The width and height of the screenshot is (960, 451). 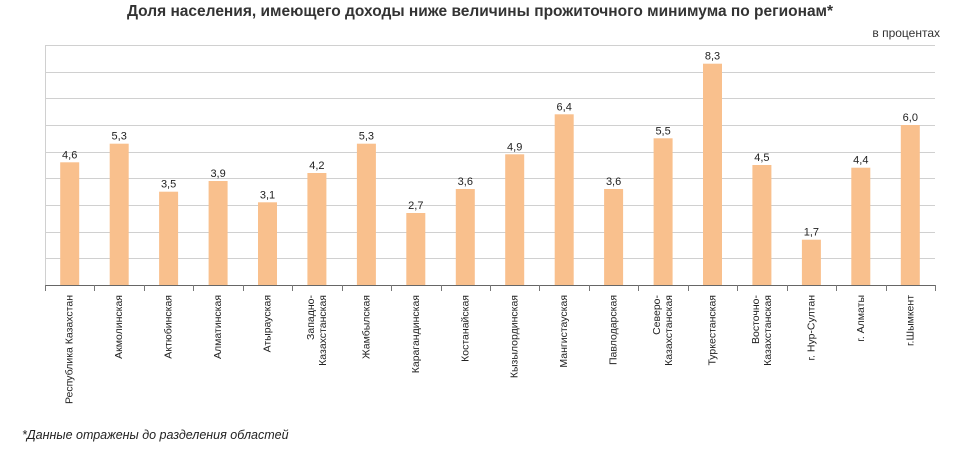 What do you see at coordinates (267, 195) in the screenshot?
I see `data-label: 3,1` at bounding box center [267, 195].